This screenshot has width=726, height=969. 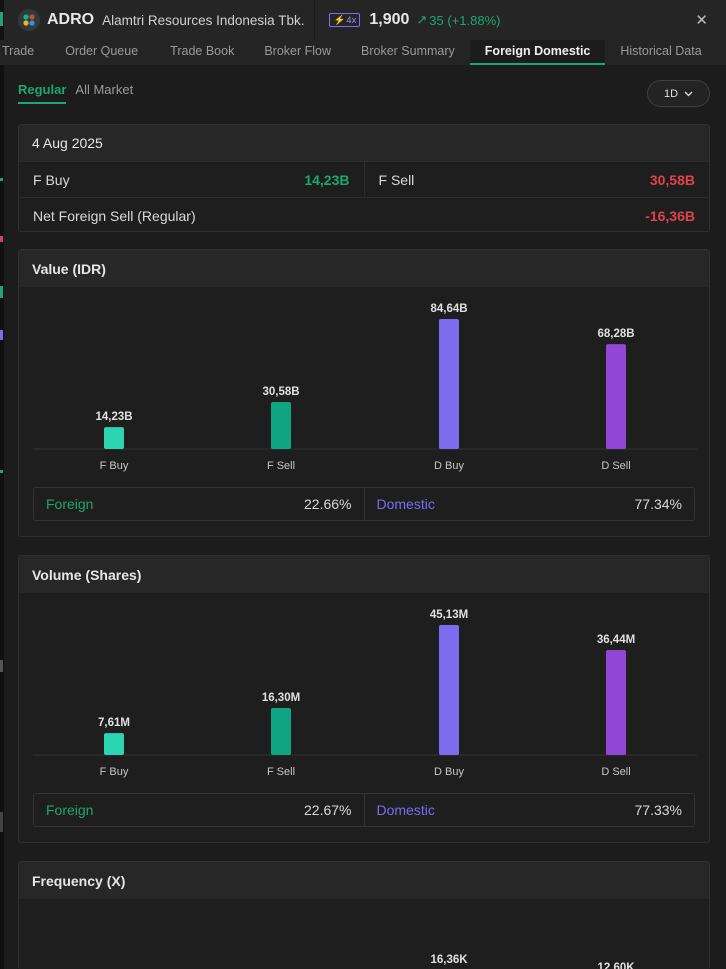 I want to click on tab-broker-flow: Broker Flow, so click(x=298, y=51).